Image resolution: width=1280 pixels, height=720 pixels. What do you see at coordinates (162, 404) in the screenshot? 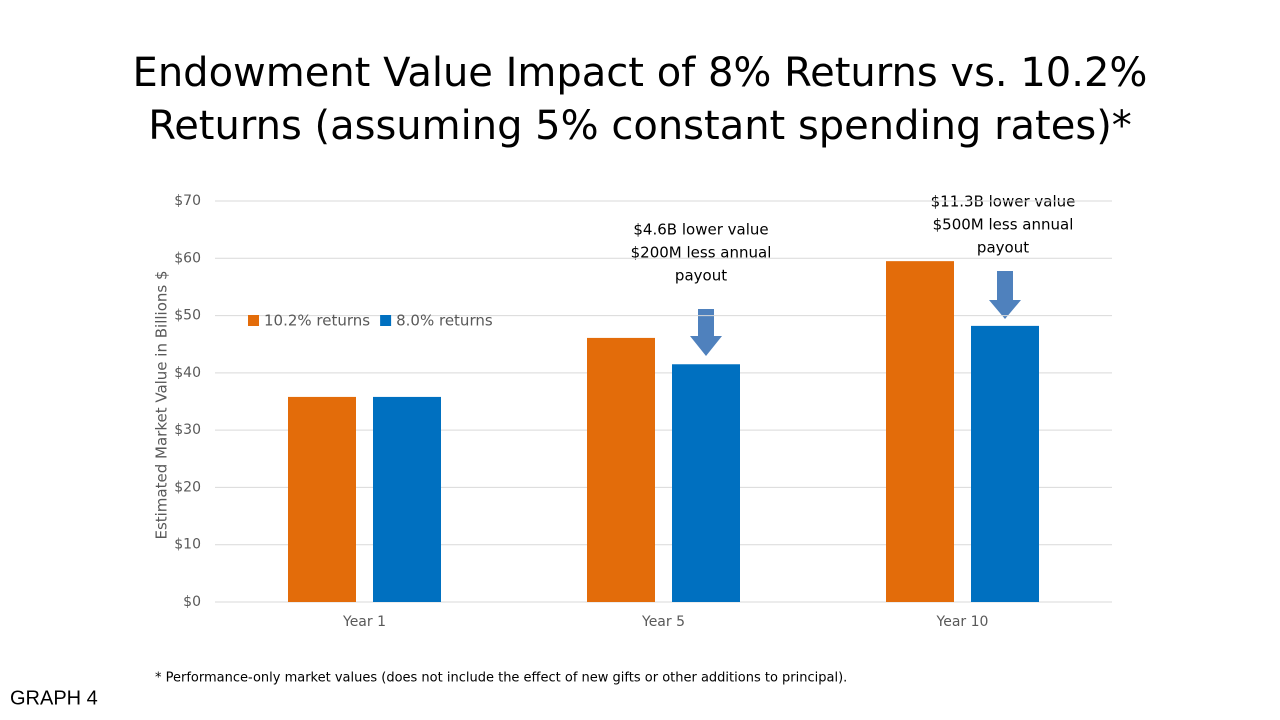
I see `y-axis-label: Estimated Market Value in Billions $` at bounding box center [162, 404].